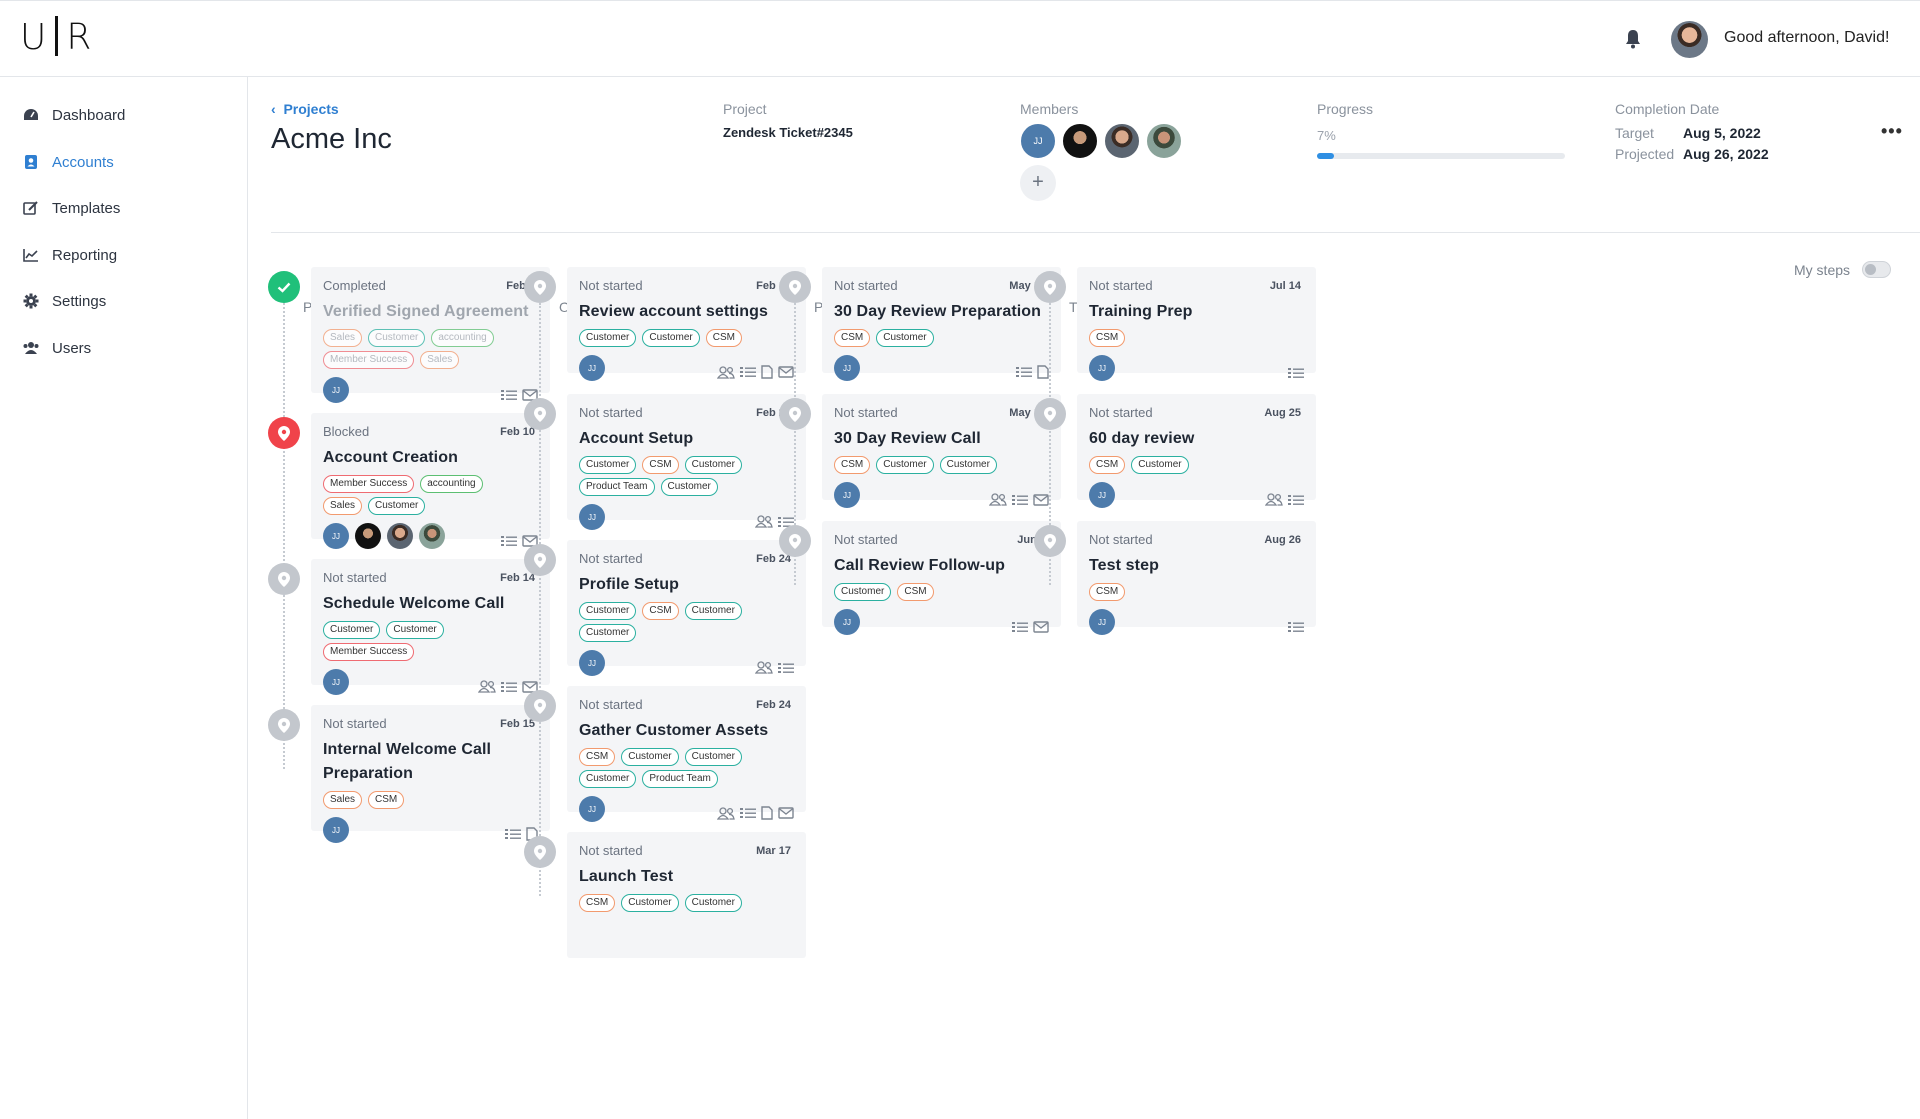 This screenshot has width=1920, height=1119. What do you see at coordinates (1038, 141) in the screenshot?
I see `member-avatar: JJ` at bounding box center [1038, 141].